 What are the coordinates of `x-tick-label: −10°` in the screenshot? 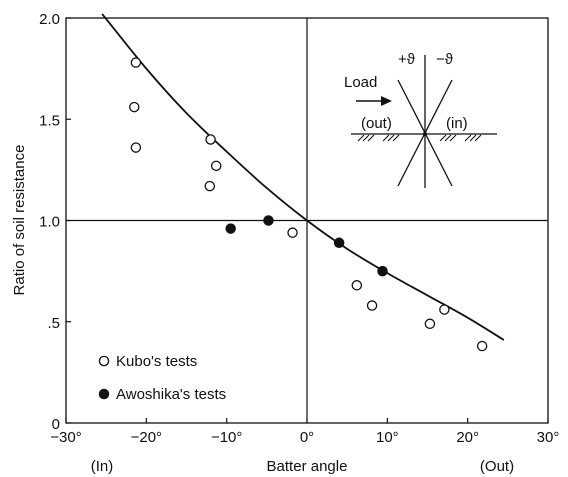 It's located at (226, 437).